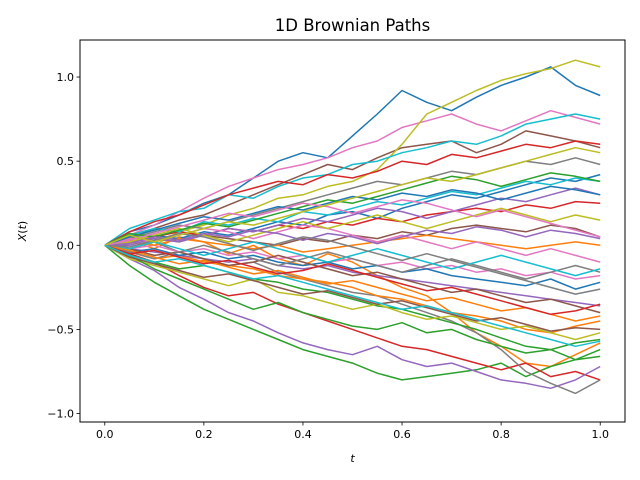 This screenshot has height=480, width=640. What do you see at coordinates (22, 226) in the screenshot?
I see `y-axis-label-arg: t` at bounding box center [22, 226].